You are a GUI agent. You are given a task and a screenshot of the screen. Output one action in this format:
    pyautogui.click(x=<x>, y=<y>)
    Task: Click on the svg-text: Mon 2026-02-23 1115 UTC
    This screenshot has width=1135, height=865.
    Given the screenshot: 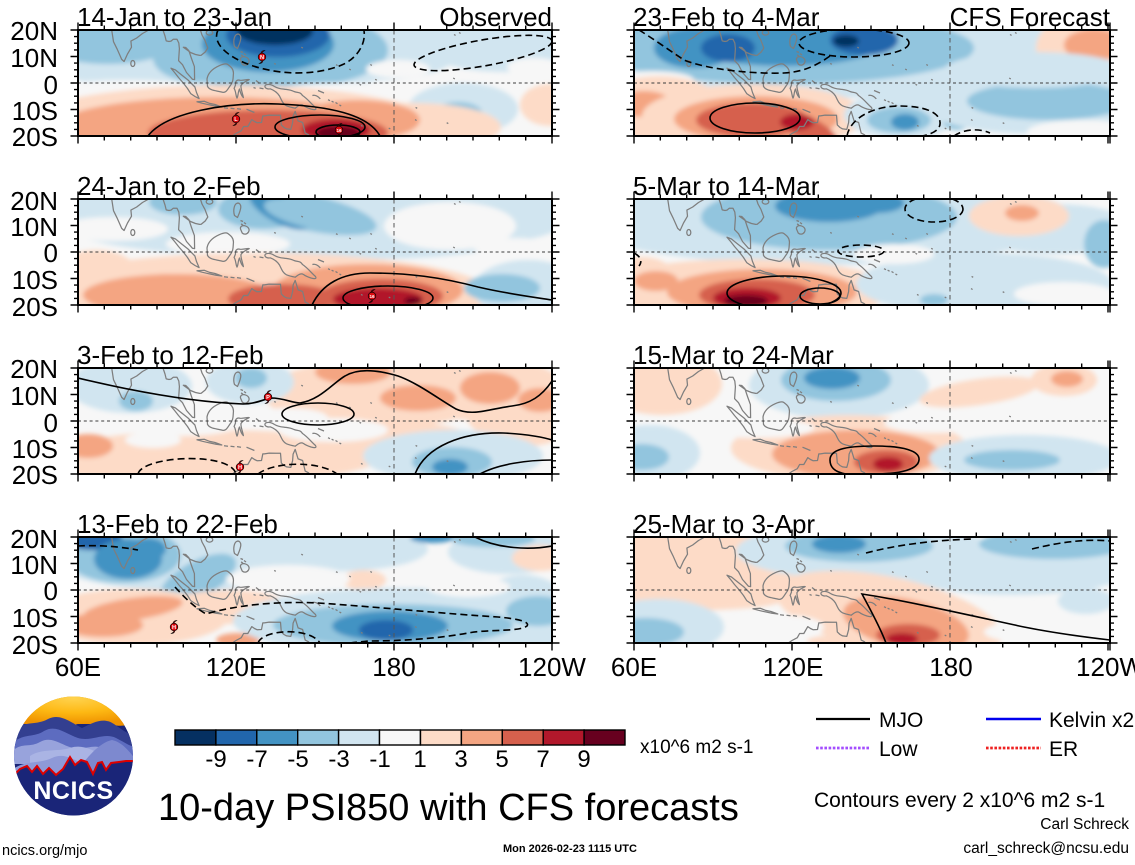 What is the action you would take?
    pyautogui.click(x=570, y=849)
    